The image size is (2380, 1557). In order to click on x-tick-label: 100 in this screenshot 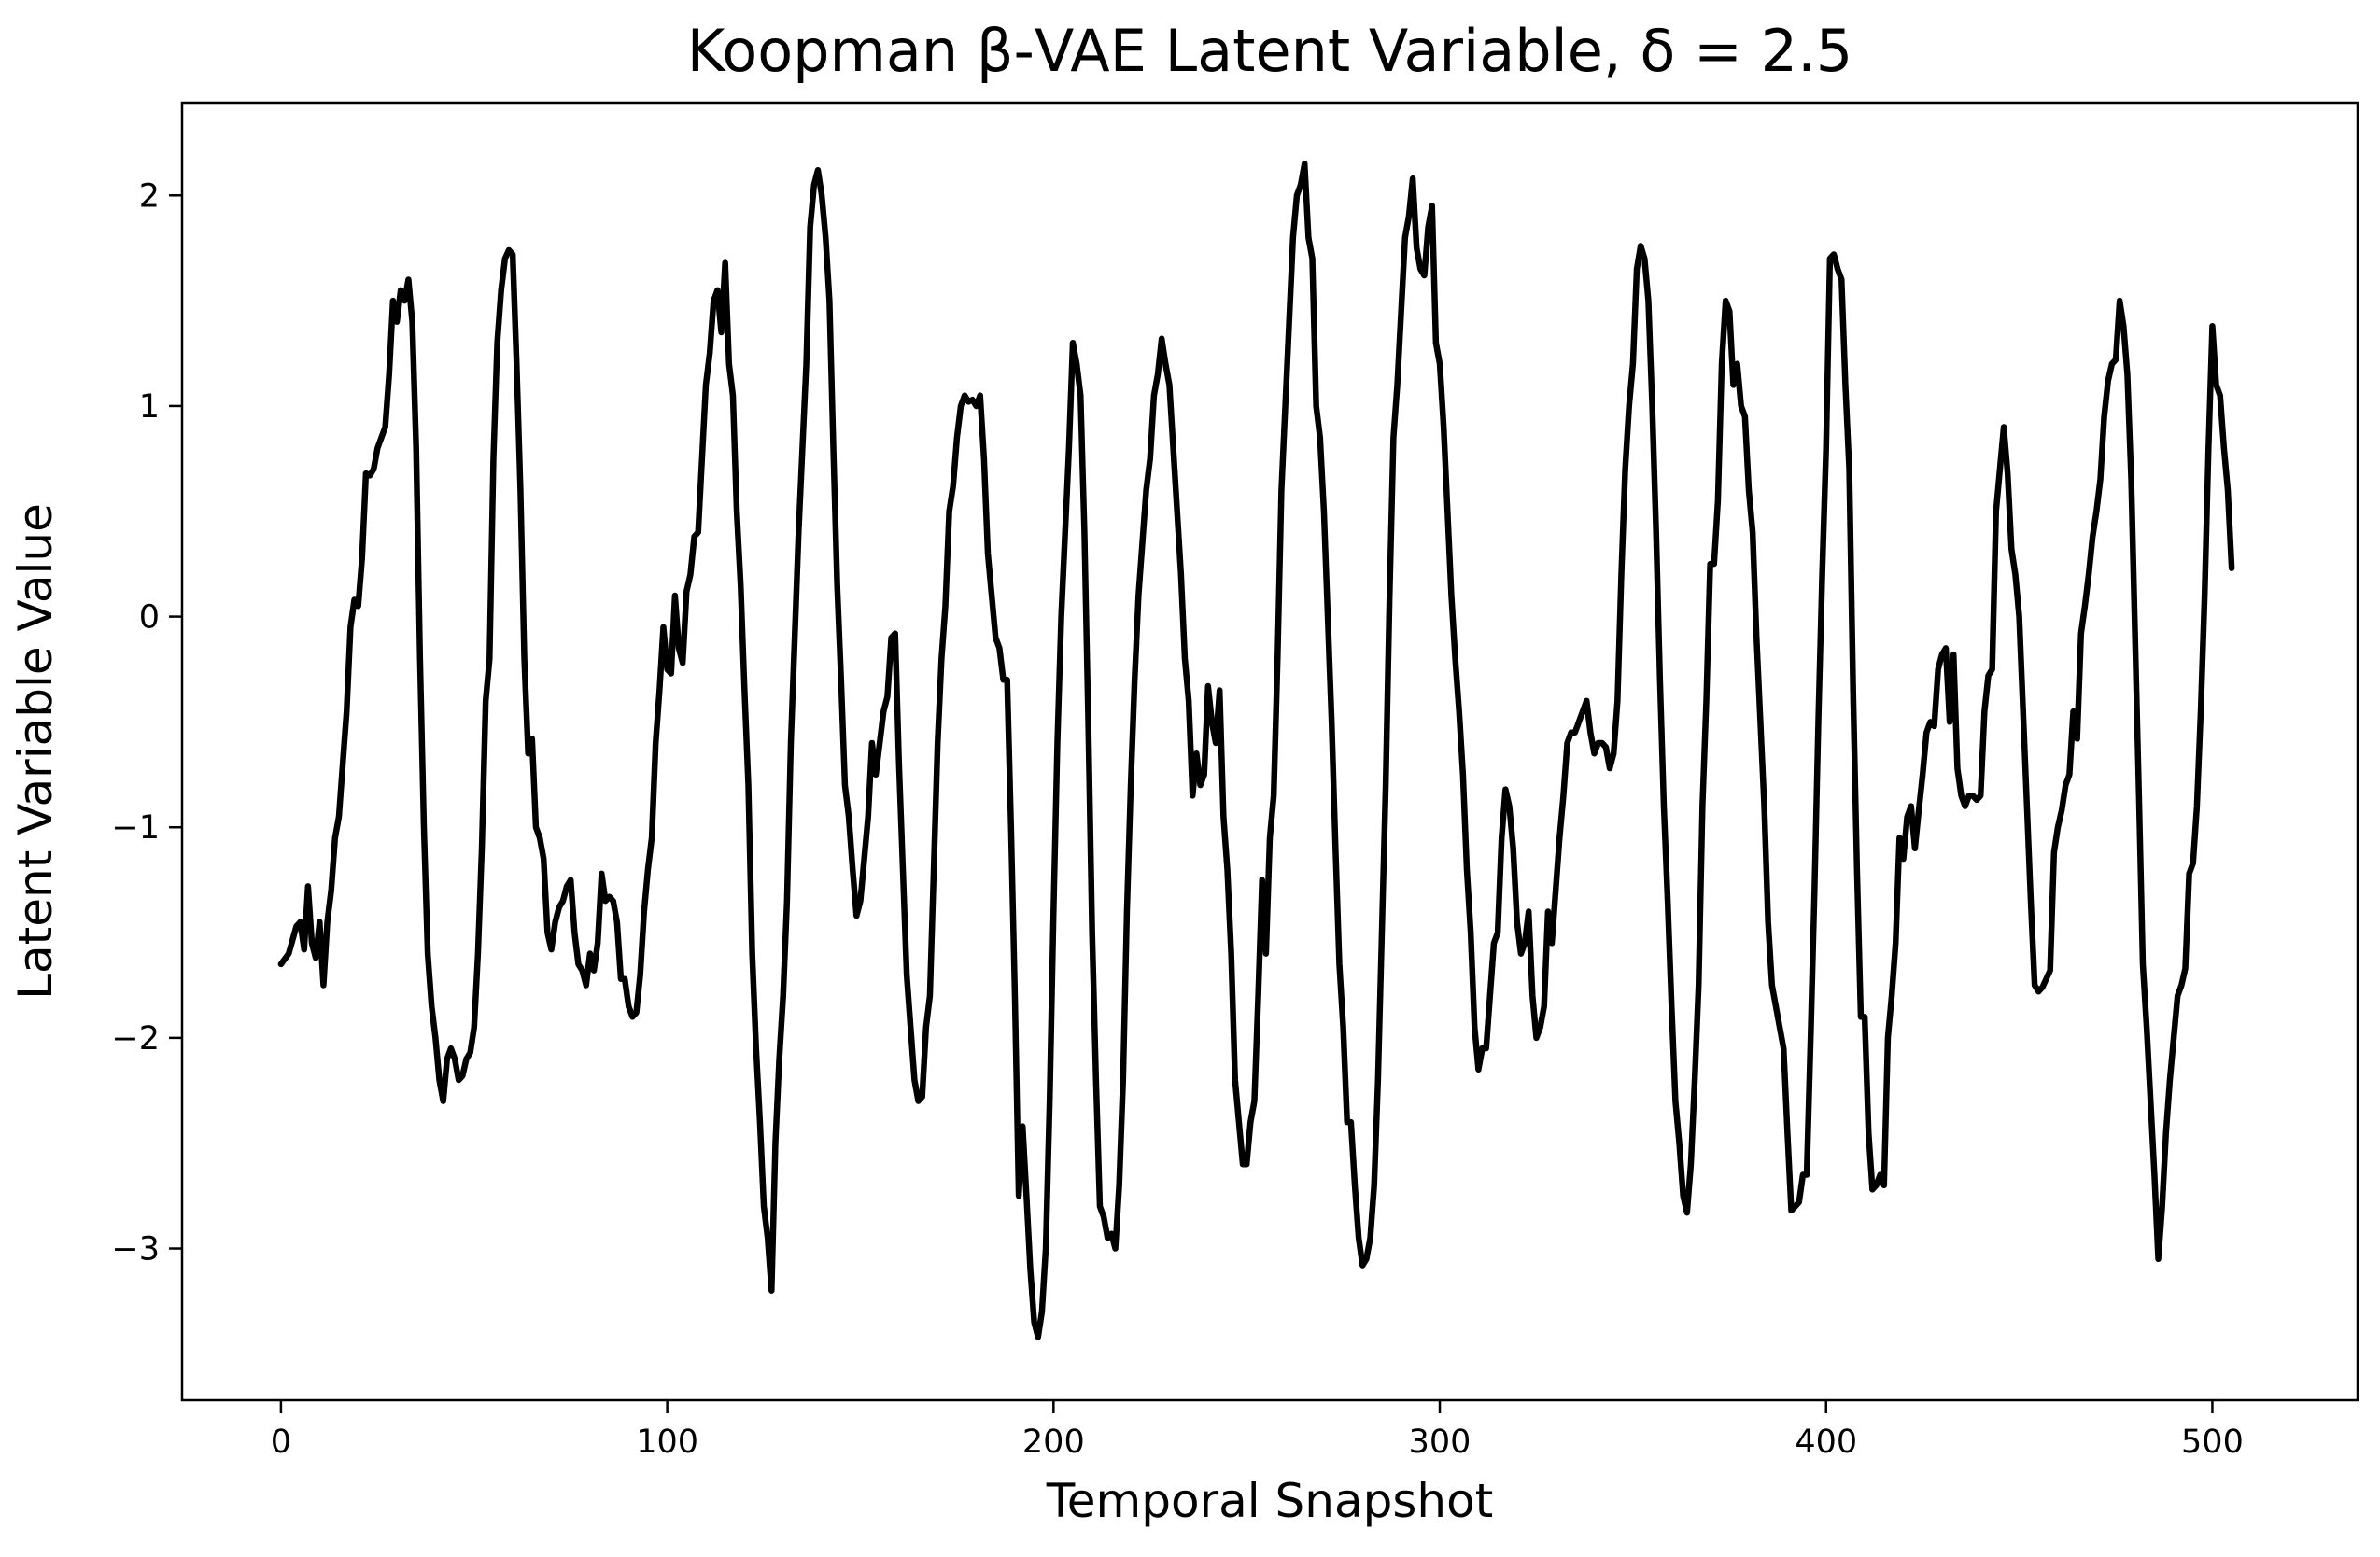, I will do `click(667, 1442)`.